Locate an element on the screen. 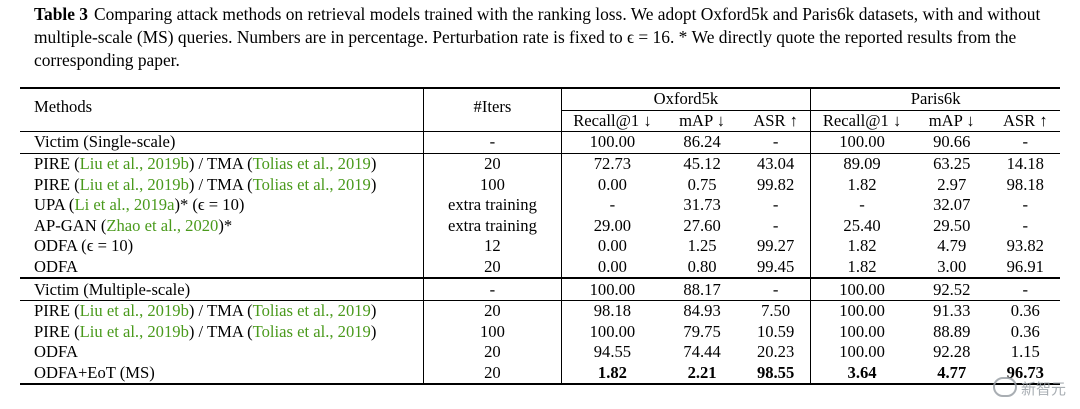 This screenshot has width=1080, height=409. header-methods: Methods is located at coordinates (222, 109).